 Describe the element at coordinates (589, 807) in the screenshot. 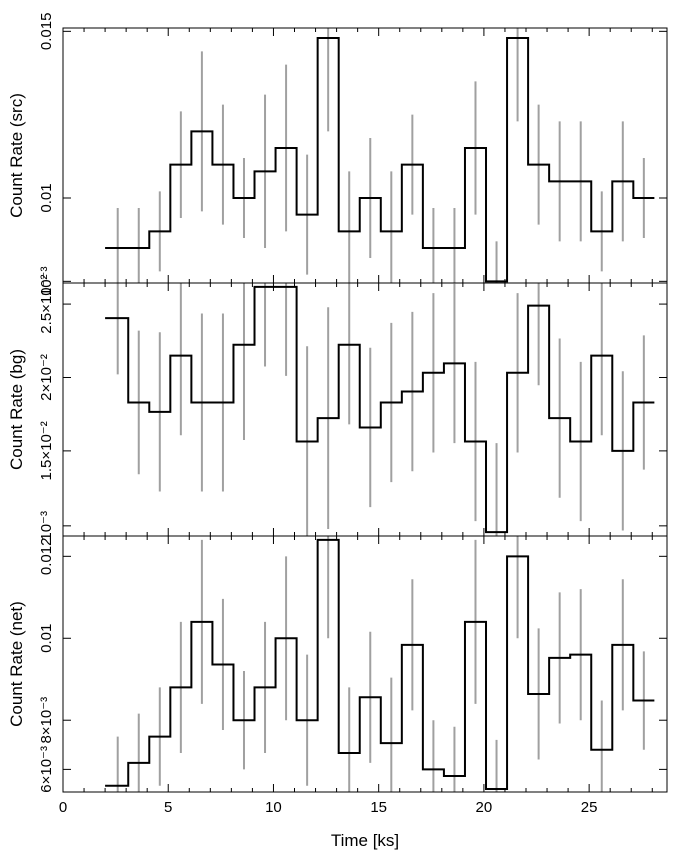

I see `x-tick-label: 25` at that location.